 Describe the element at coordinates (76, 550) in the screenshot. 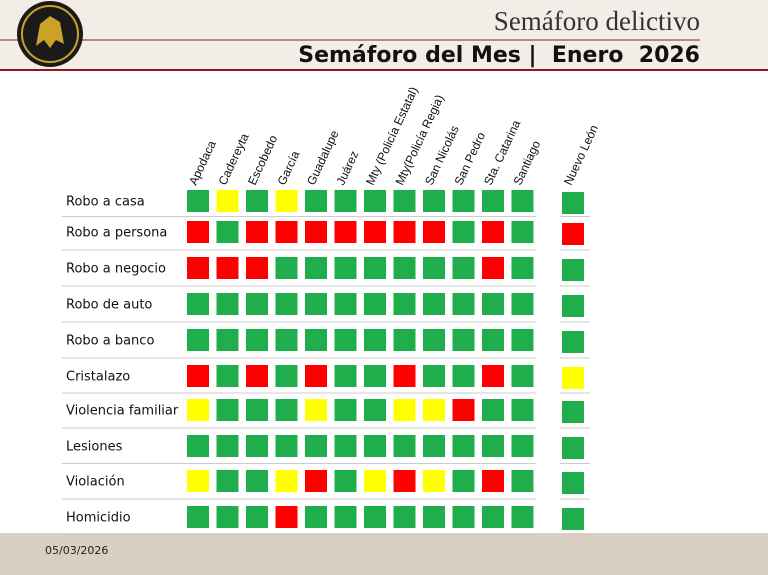

I see `footer-date: 05/03/2026` at that location.